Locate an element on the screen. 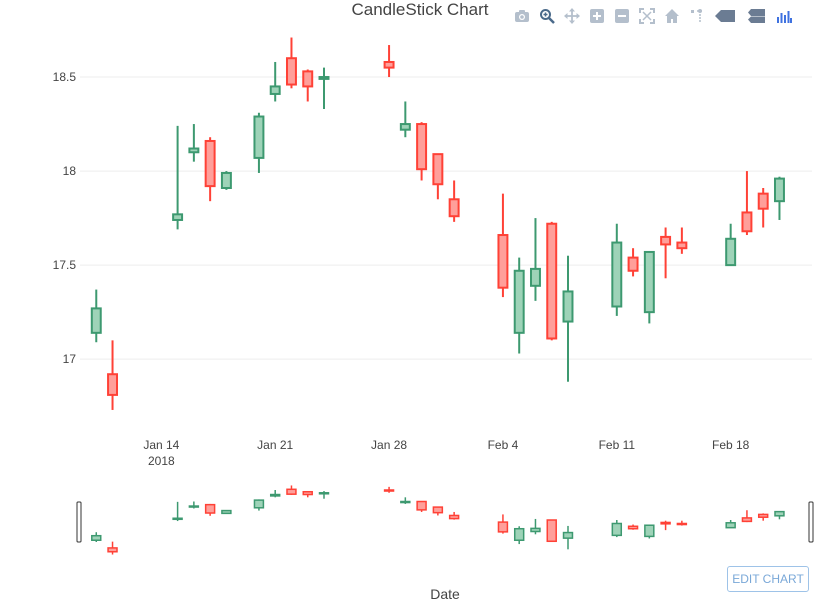  y-tick-label: 18 is located at coordinates (70, 171).